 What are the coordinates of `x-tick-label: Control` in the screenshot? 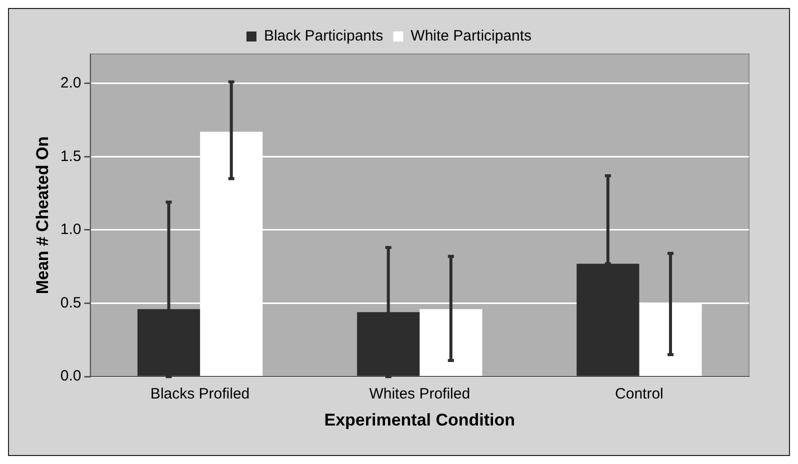 It's located at (639, 394).